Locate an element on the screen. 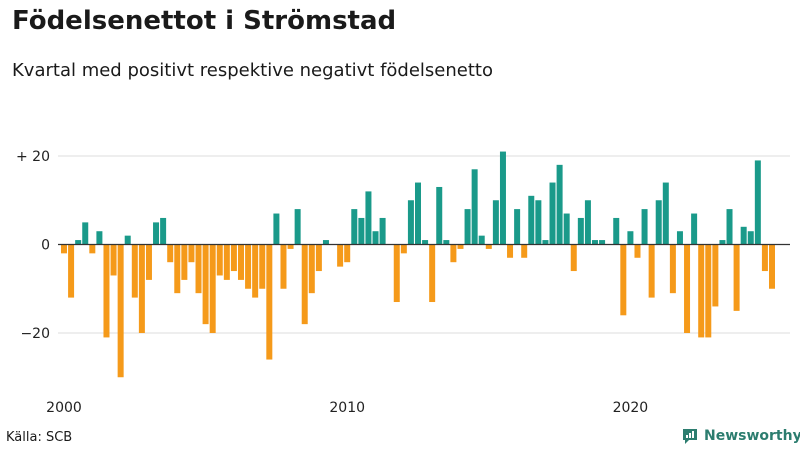  y-tick-label: + 20 is located at coordinates (33, 157).